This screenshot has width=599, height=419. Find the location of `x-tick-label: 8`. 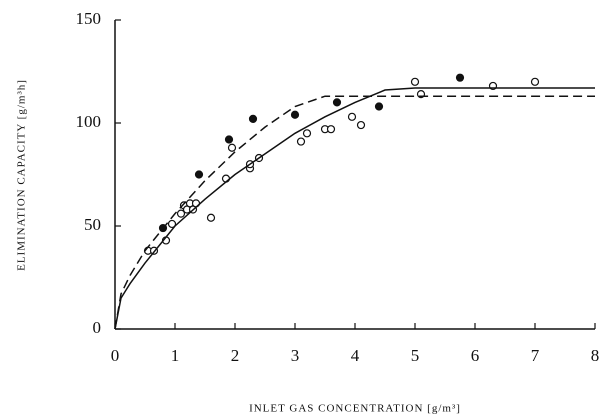

x-tick-label: 8 is located at coordinates (595, 355).